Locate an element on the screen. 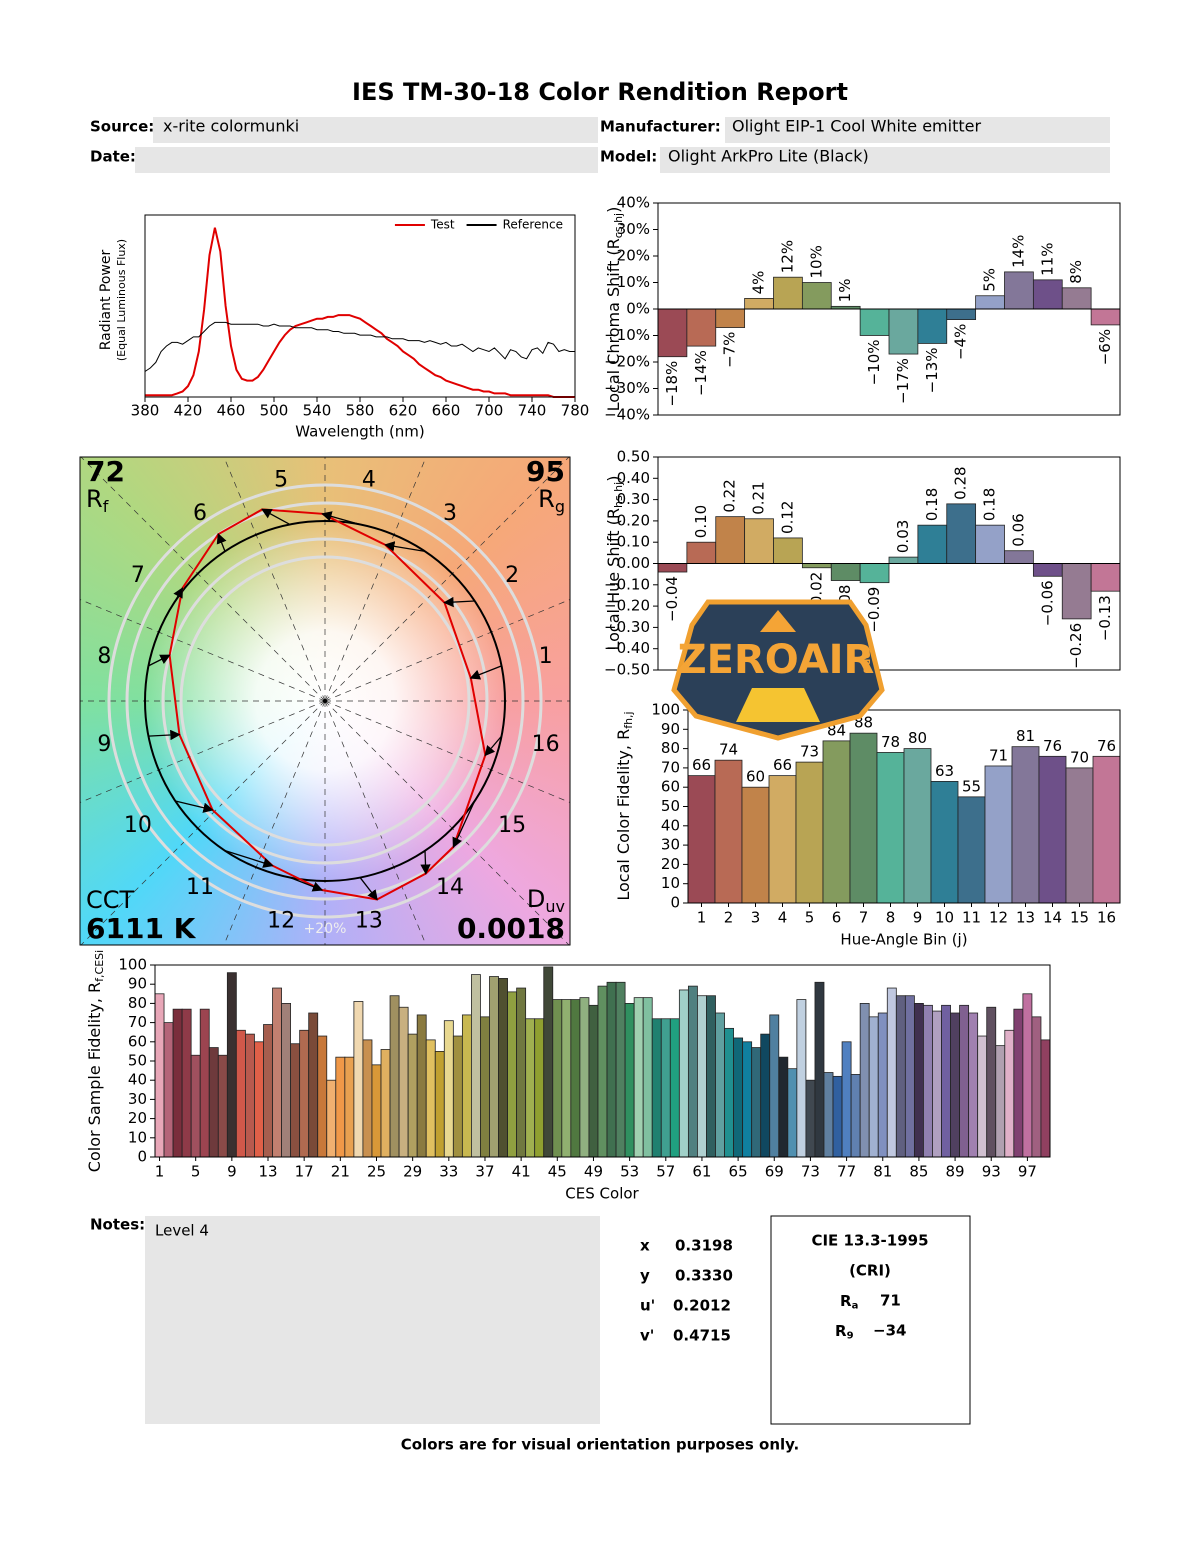 This screenshot has height=1550, width=1200. ring is located at coordinates (325, 701).